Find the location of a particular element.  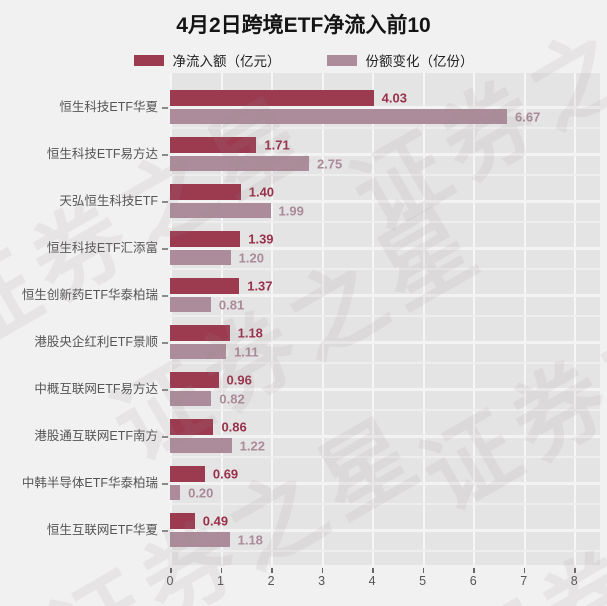

category-row: 中韩半导体ETF华泰柏瑞 is located at coordinates (85, 489).